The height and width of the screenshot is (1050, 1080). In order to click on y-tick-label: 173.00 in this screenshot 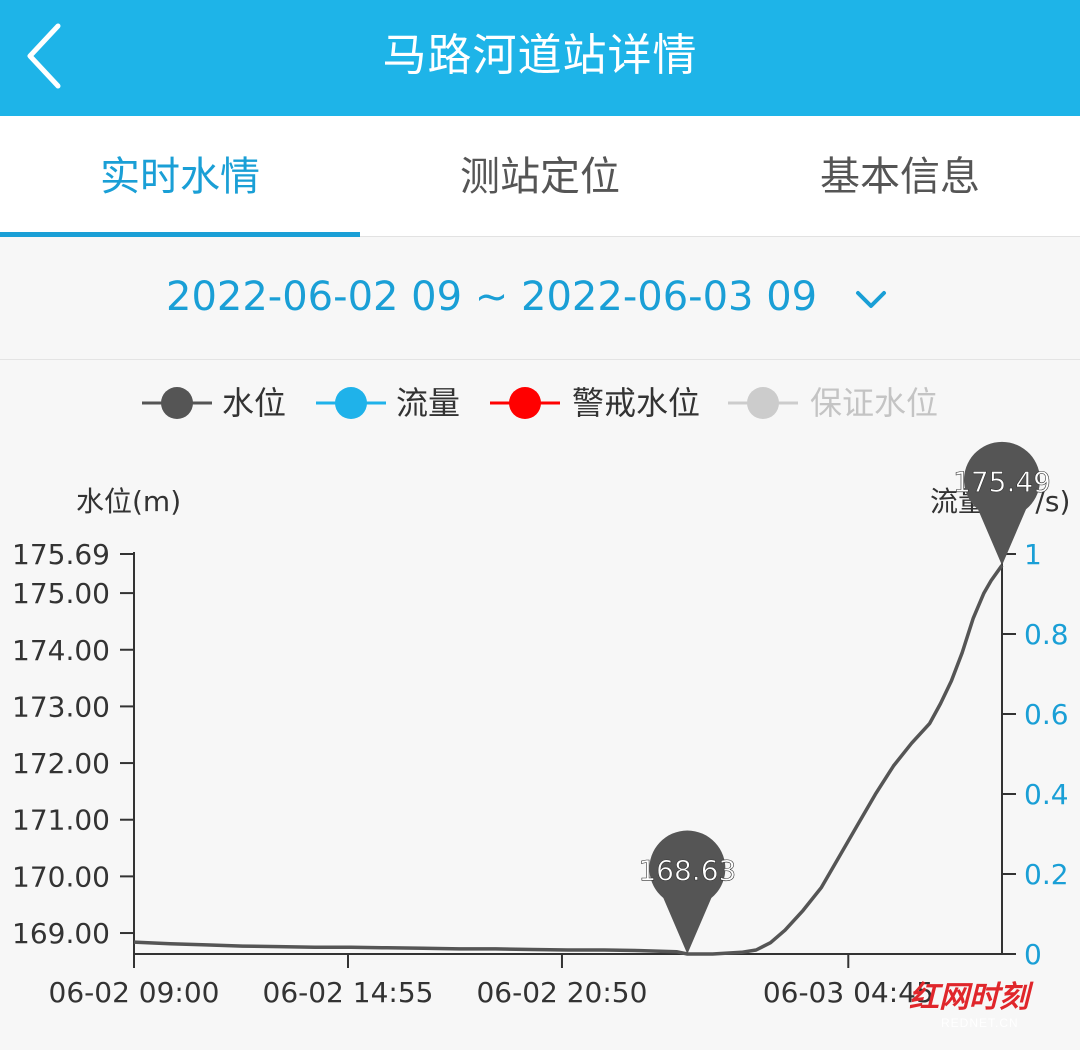, I will do `click(61, 706)`.